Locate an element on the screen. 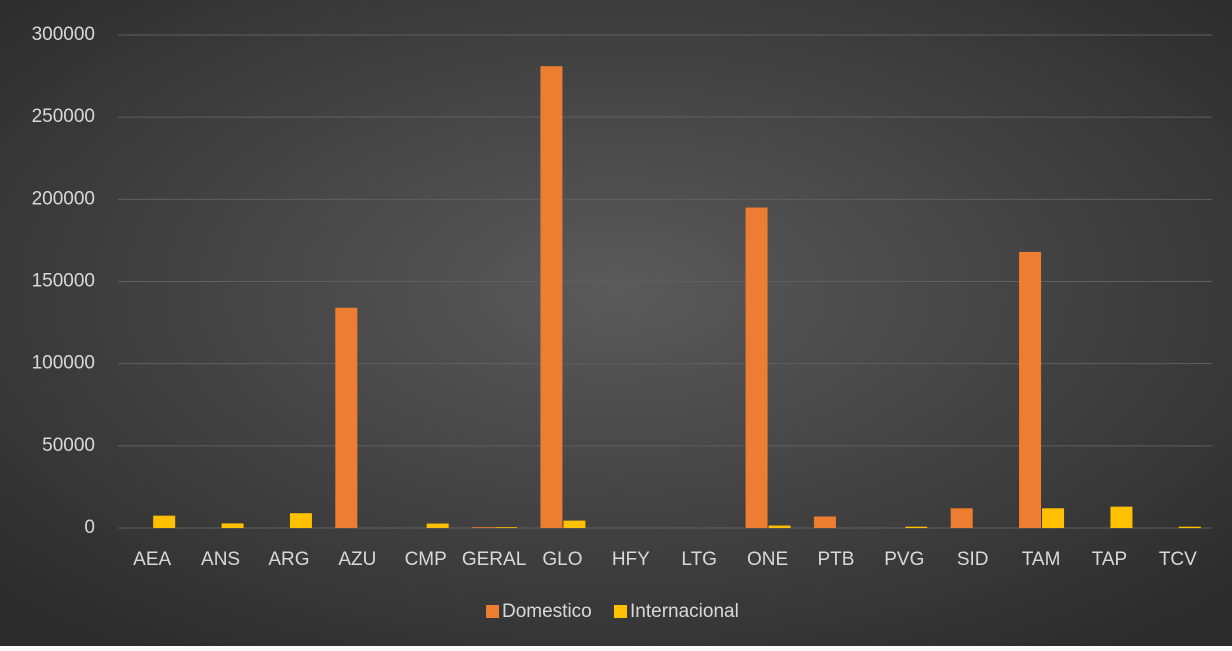 The image size is (1232, 651). x-tick-label: ARG is located at coordinates (288, 559).